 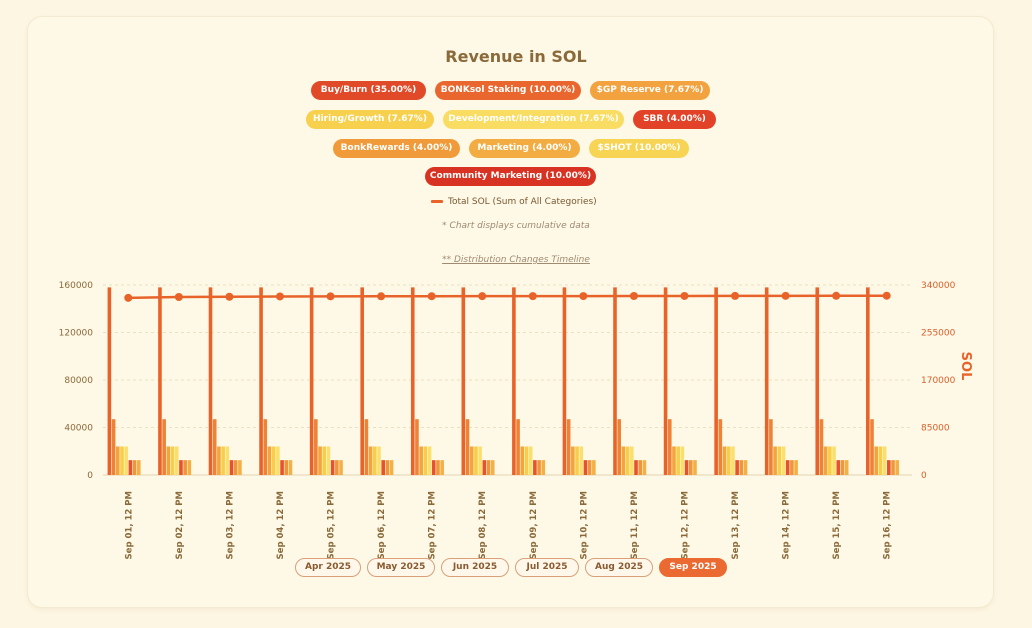 What do you see at coordinates (76, 286) in the screenshot?
I see `y-tick-label-left: 160000` at bounding box center [76, 286].